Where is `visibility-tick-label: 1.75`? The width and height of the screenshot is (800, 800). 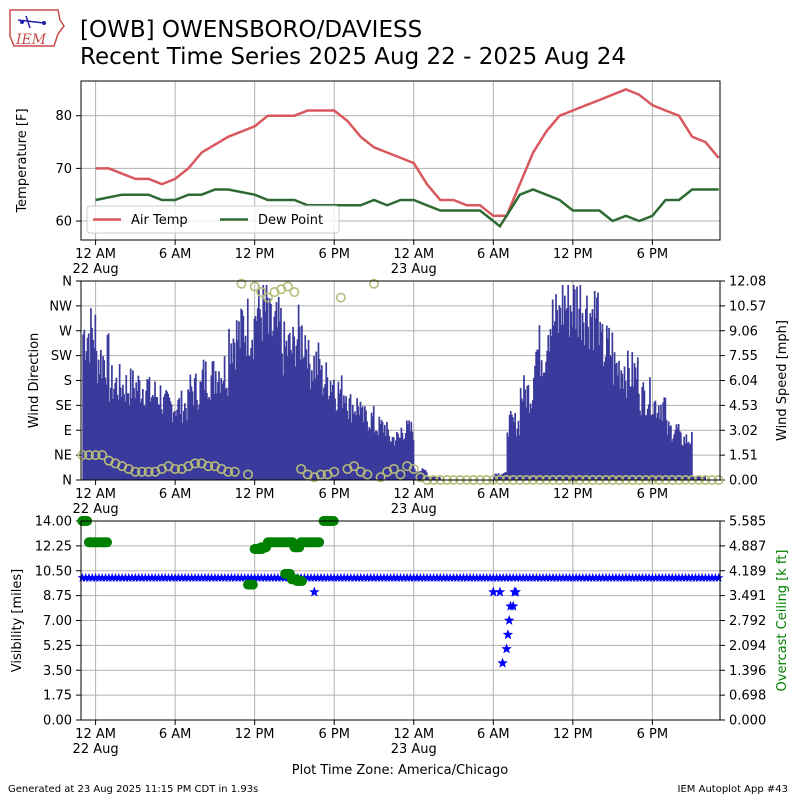 visibility-tick-label: 1.75 is located at coordinates (57, 696).